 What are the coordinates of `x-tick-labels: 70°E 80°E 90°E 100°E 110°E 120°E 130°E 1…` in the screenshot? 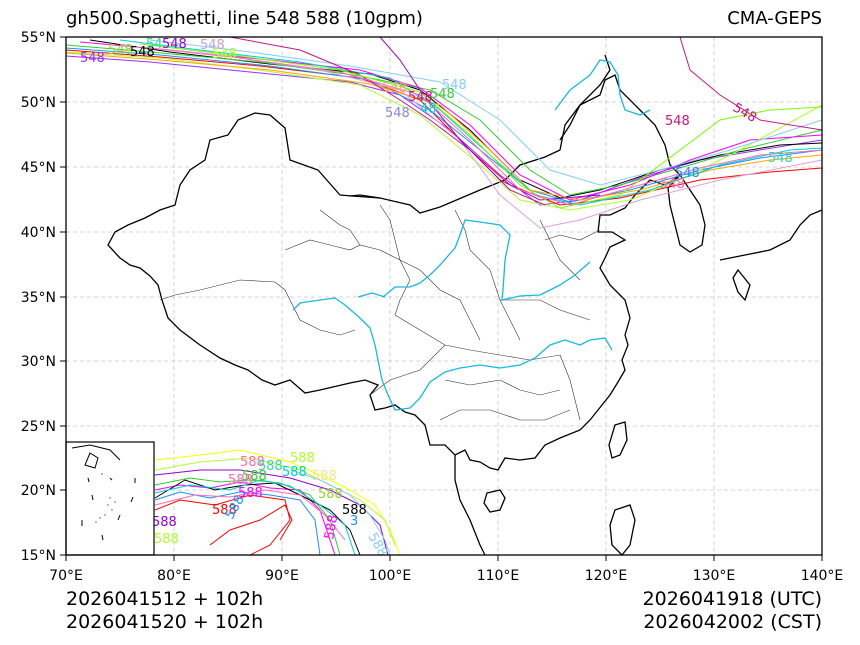 It's located at (446, 576).